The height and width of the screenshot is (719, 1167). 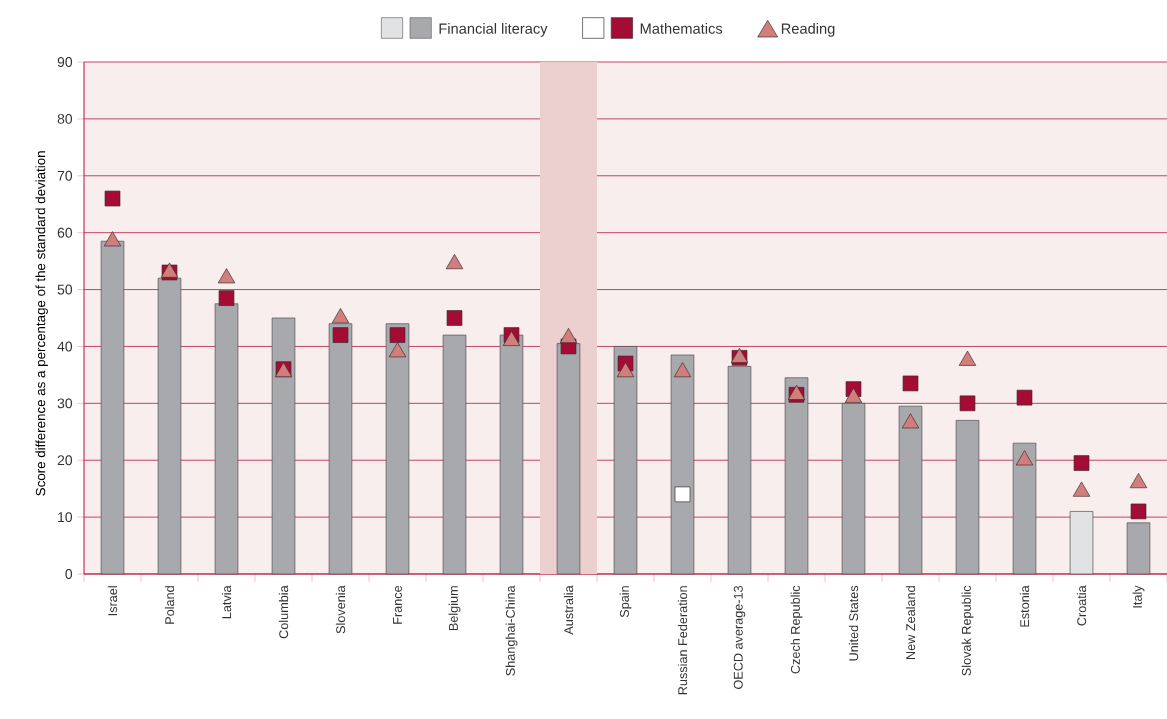 I want to click on x-tick-label: Australia, so click(x=568, y=610).